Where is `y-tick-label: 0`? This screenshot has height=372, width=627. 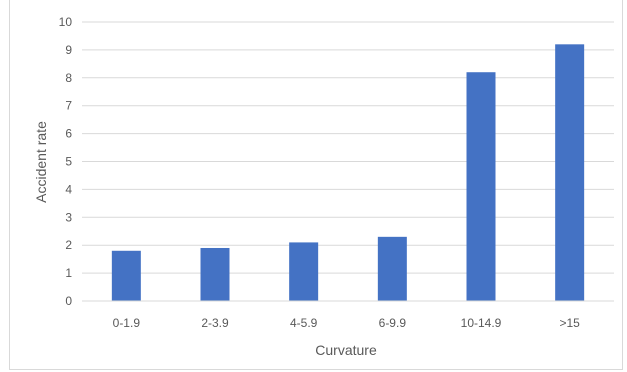 y-tick-label: 0 is located at coordinates (68, 301).